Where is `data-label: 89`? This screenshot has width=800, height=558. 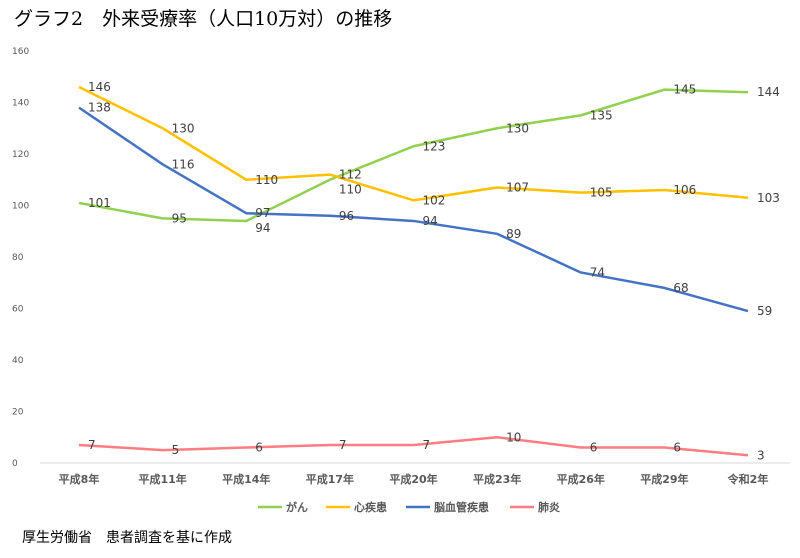
data-label: 89 is located at coordinates (513, 234).